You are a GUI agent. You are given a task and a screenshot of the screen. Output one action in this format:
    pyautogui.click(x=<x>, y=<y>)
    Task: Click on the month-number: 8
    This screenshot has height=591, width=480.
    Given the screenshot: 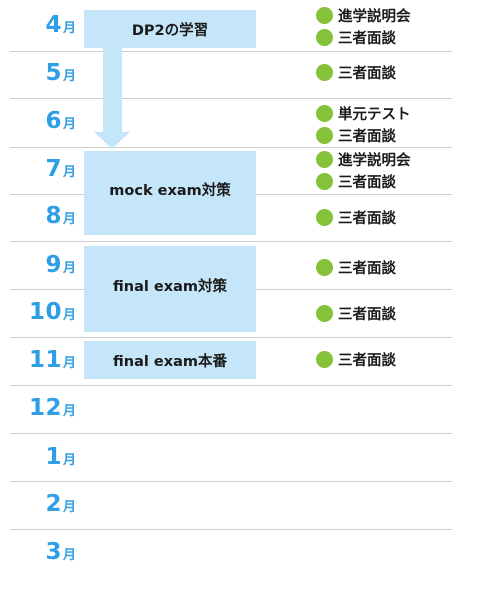 What is the action you would take?
    pyautogui.click(x=53, y=216)
    